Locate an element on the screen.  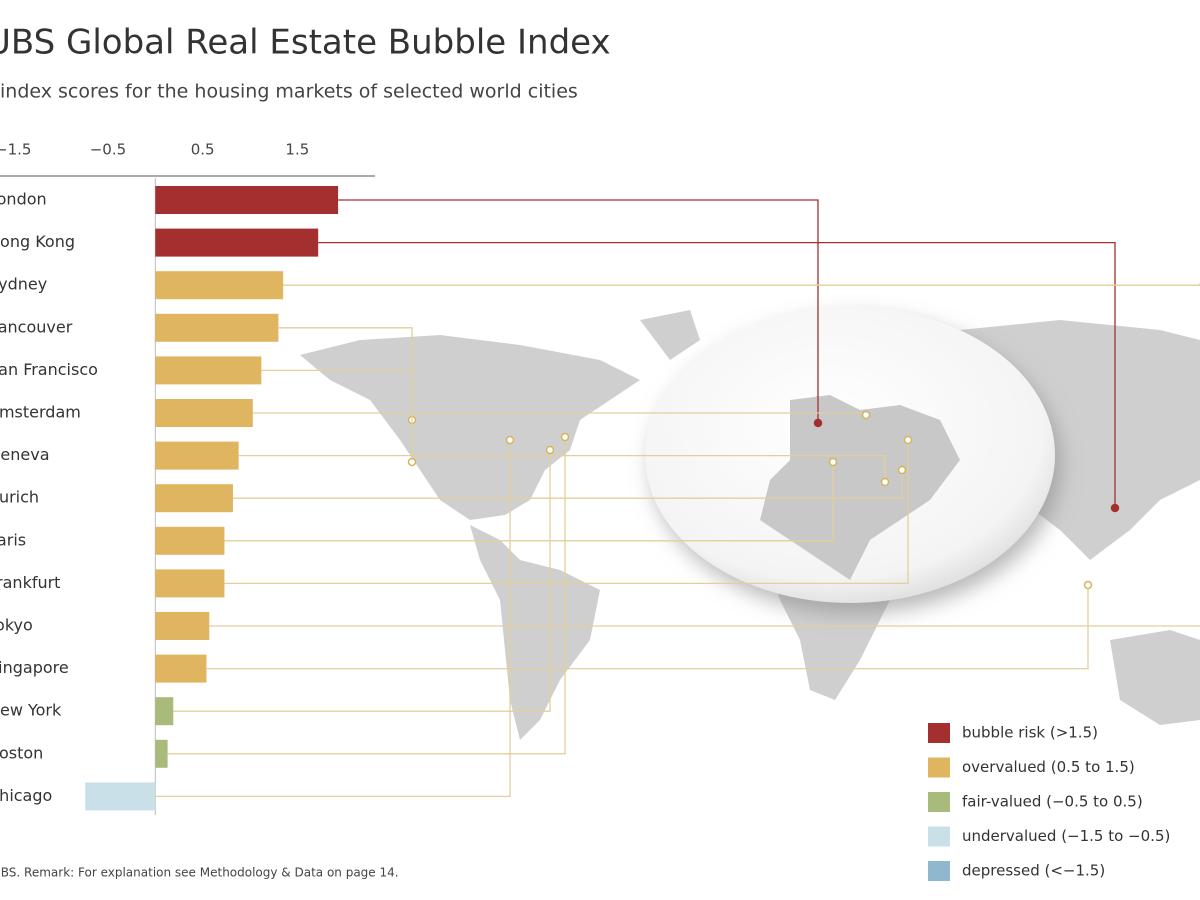
category-label: Zurich is located at coordinates (19, 497).